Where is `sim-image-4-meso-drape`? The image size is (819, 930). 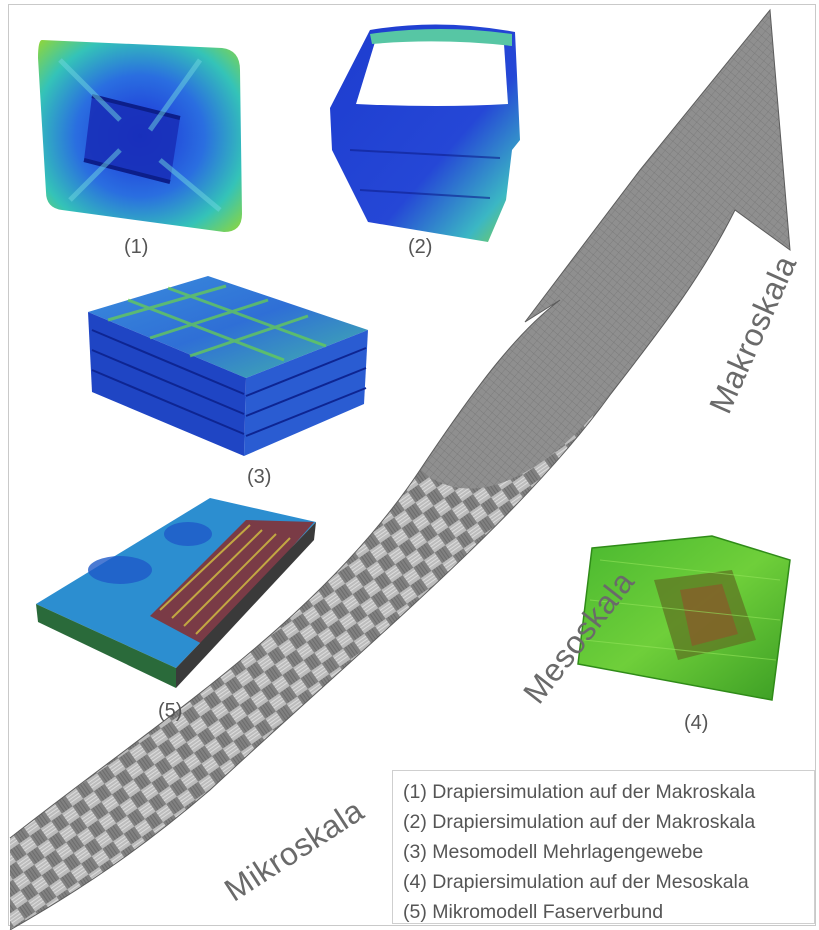
sim-image-4-meso-drape is located at coordinates (684, 618).